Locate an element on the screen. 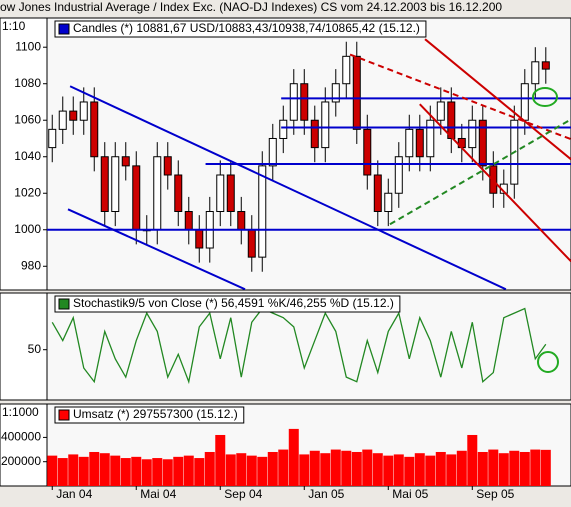  x-tick-label: Sep 04 is located at coordinates (243, 494).